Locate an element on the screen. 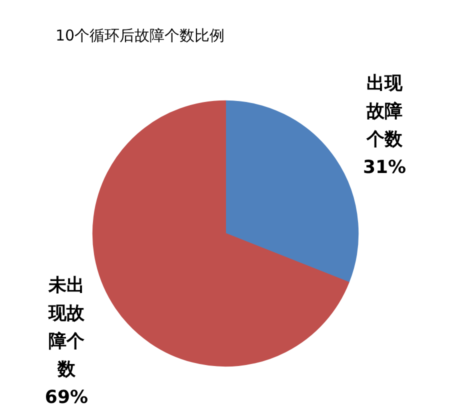  slice-label: 出现故障个数 is located at coordinates (385, 111).